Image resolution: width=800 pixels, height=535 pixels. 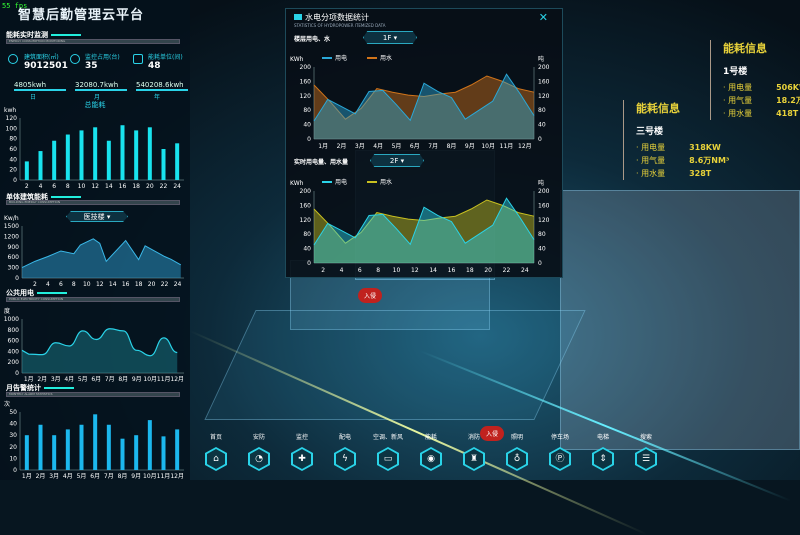 What do you see at coordinates (29, 379) in the screenshot?
I see `x-tick-label: 1月` at bounding box center [29, 379].